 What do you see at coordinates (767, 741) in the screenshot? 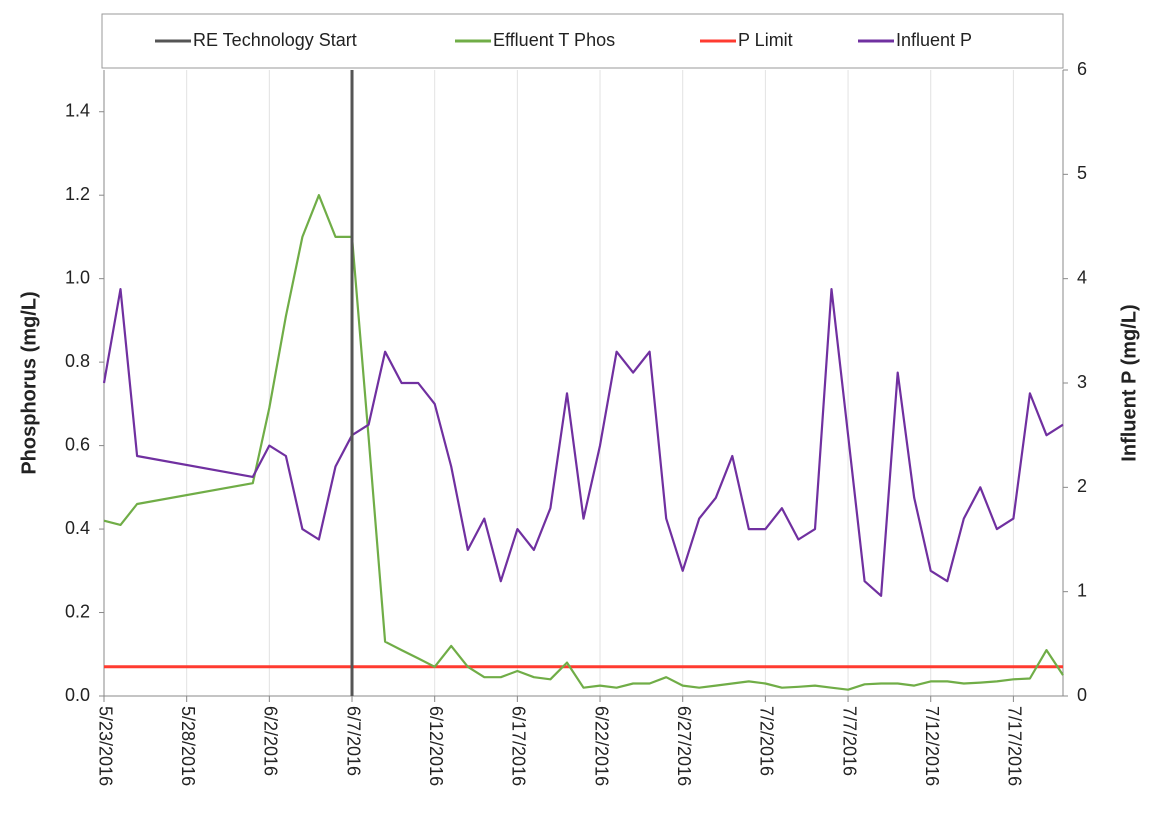
I see `x-tick-label: 7/2/2016` at bounding box center [767, 741].